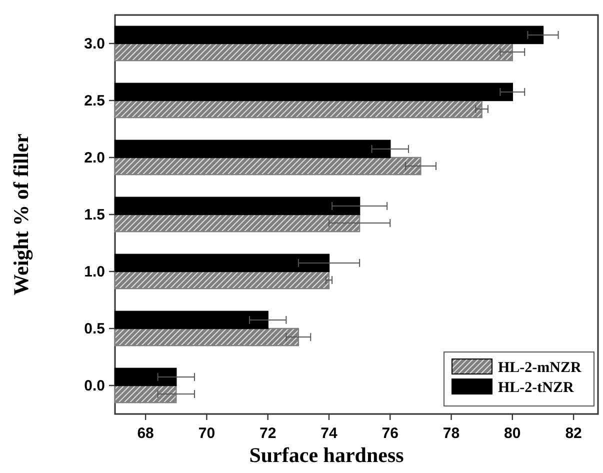 The height and width of the screenshot is (473, 603). Describe the element at coordinates (512, 433) in the screenshot. I see `x-tick-label: 80` at that location.